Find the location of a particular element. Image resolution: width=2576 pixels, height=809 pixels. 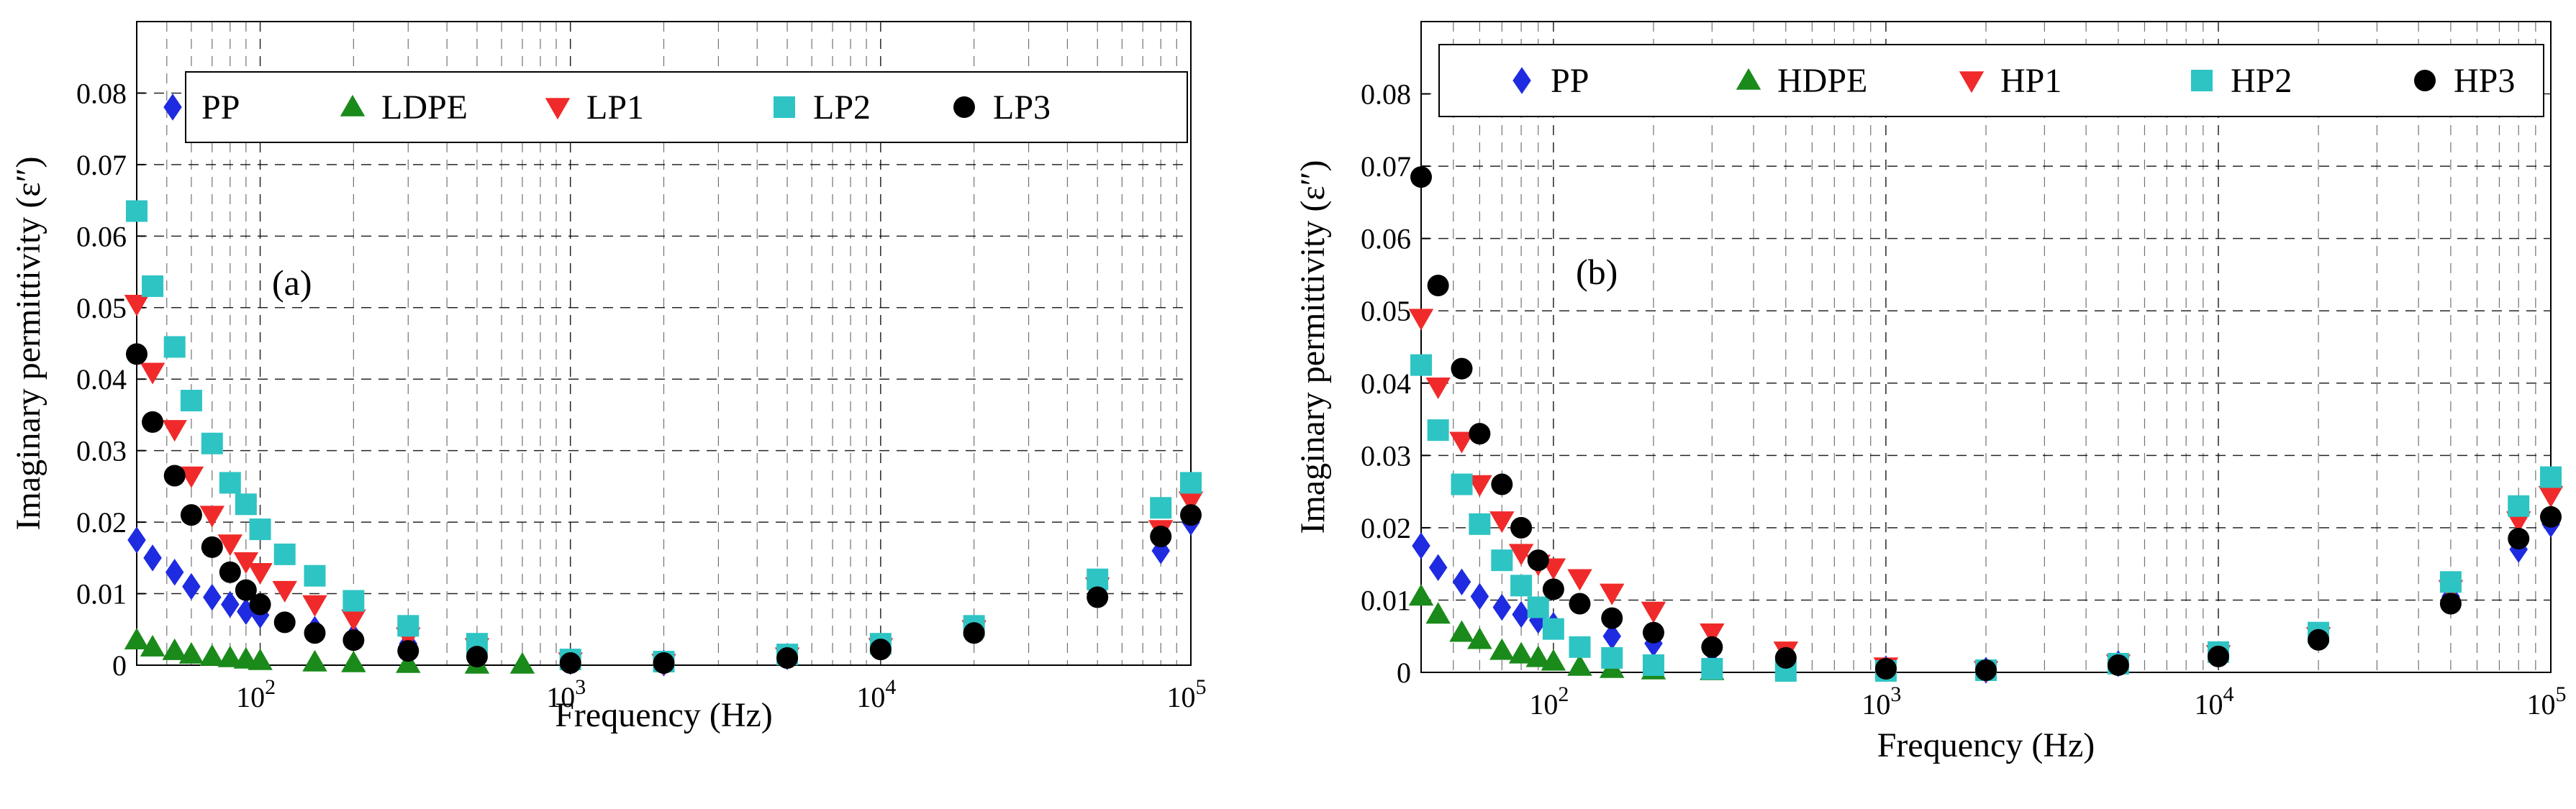

x-axis-title: Frequency (Hz) is located at coordinates (664, 715).